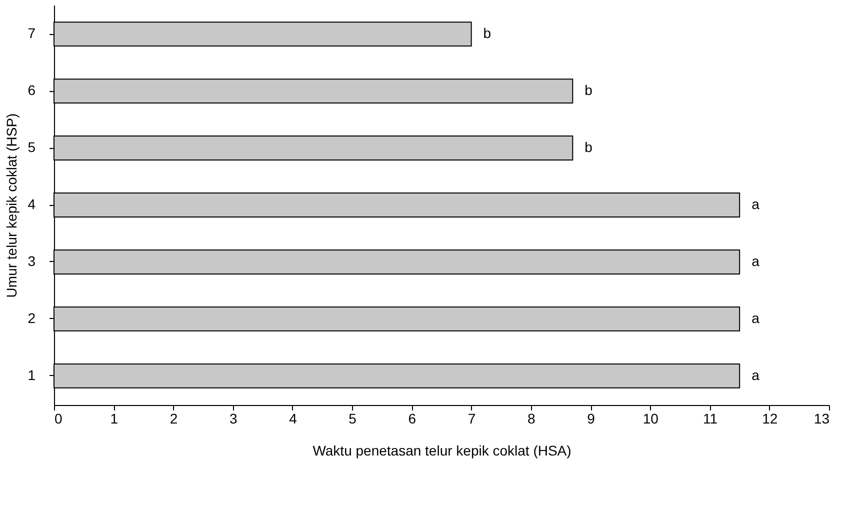 This screenshot has width=856, height=512. What do you see at coordinates (32, 318) in the screenshot?
I see `y-tick-label: 2` at bounding box center [32, 318].